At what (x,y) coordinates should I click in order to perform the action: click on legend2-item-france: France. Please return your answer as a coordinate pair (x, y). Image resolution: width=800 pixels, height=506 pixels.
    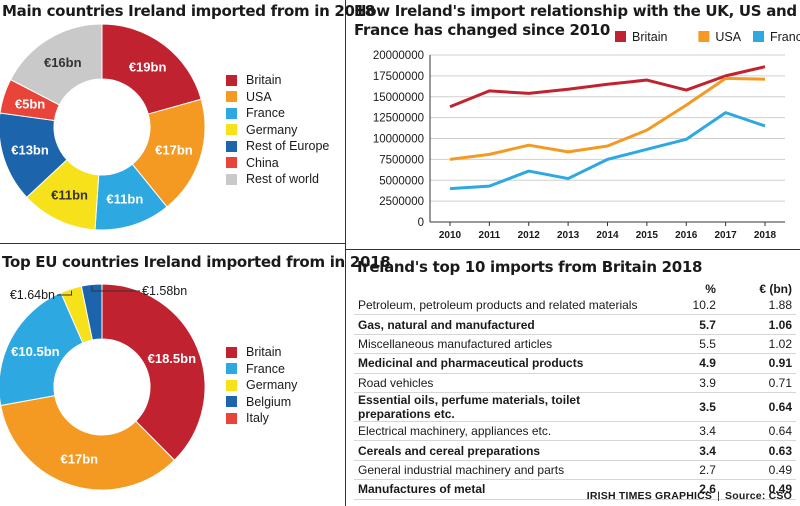
    Looking at the image, I should click on (261, 369).